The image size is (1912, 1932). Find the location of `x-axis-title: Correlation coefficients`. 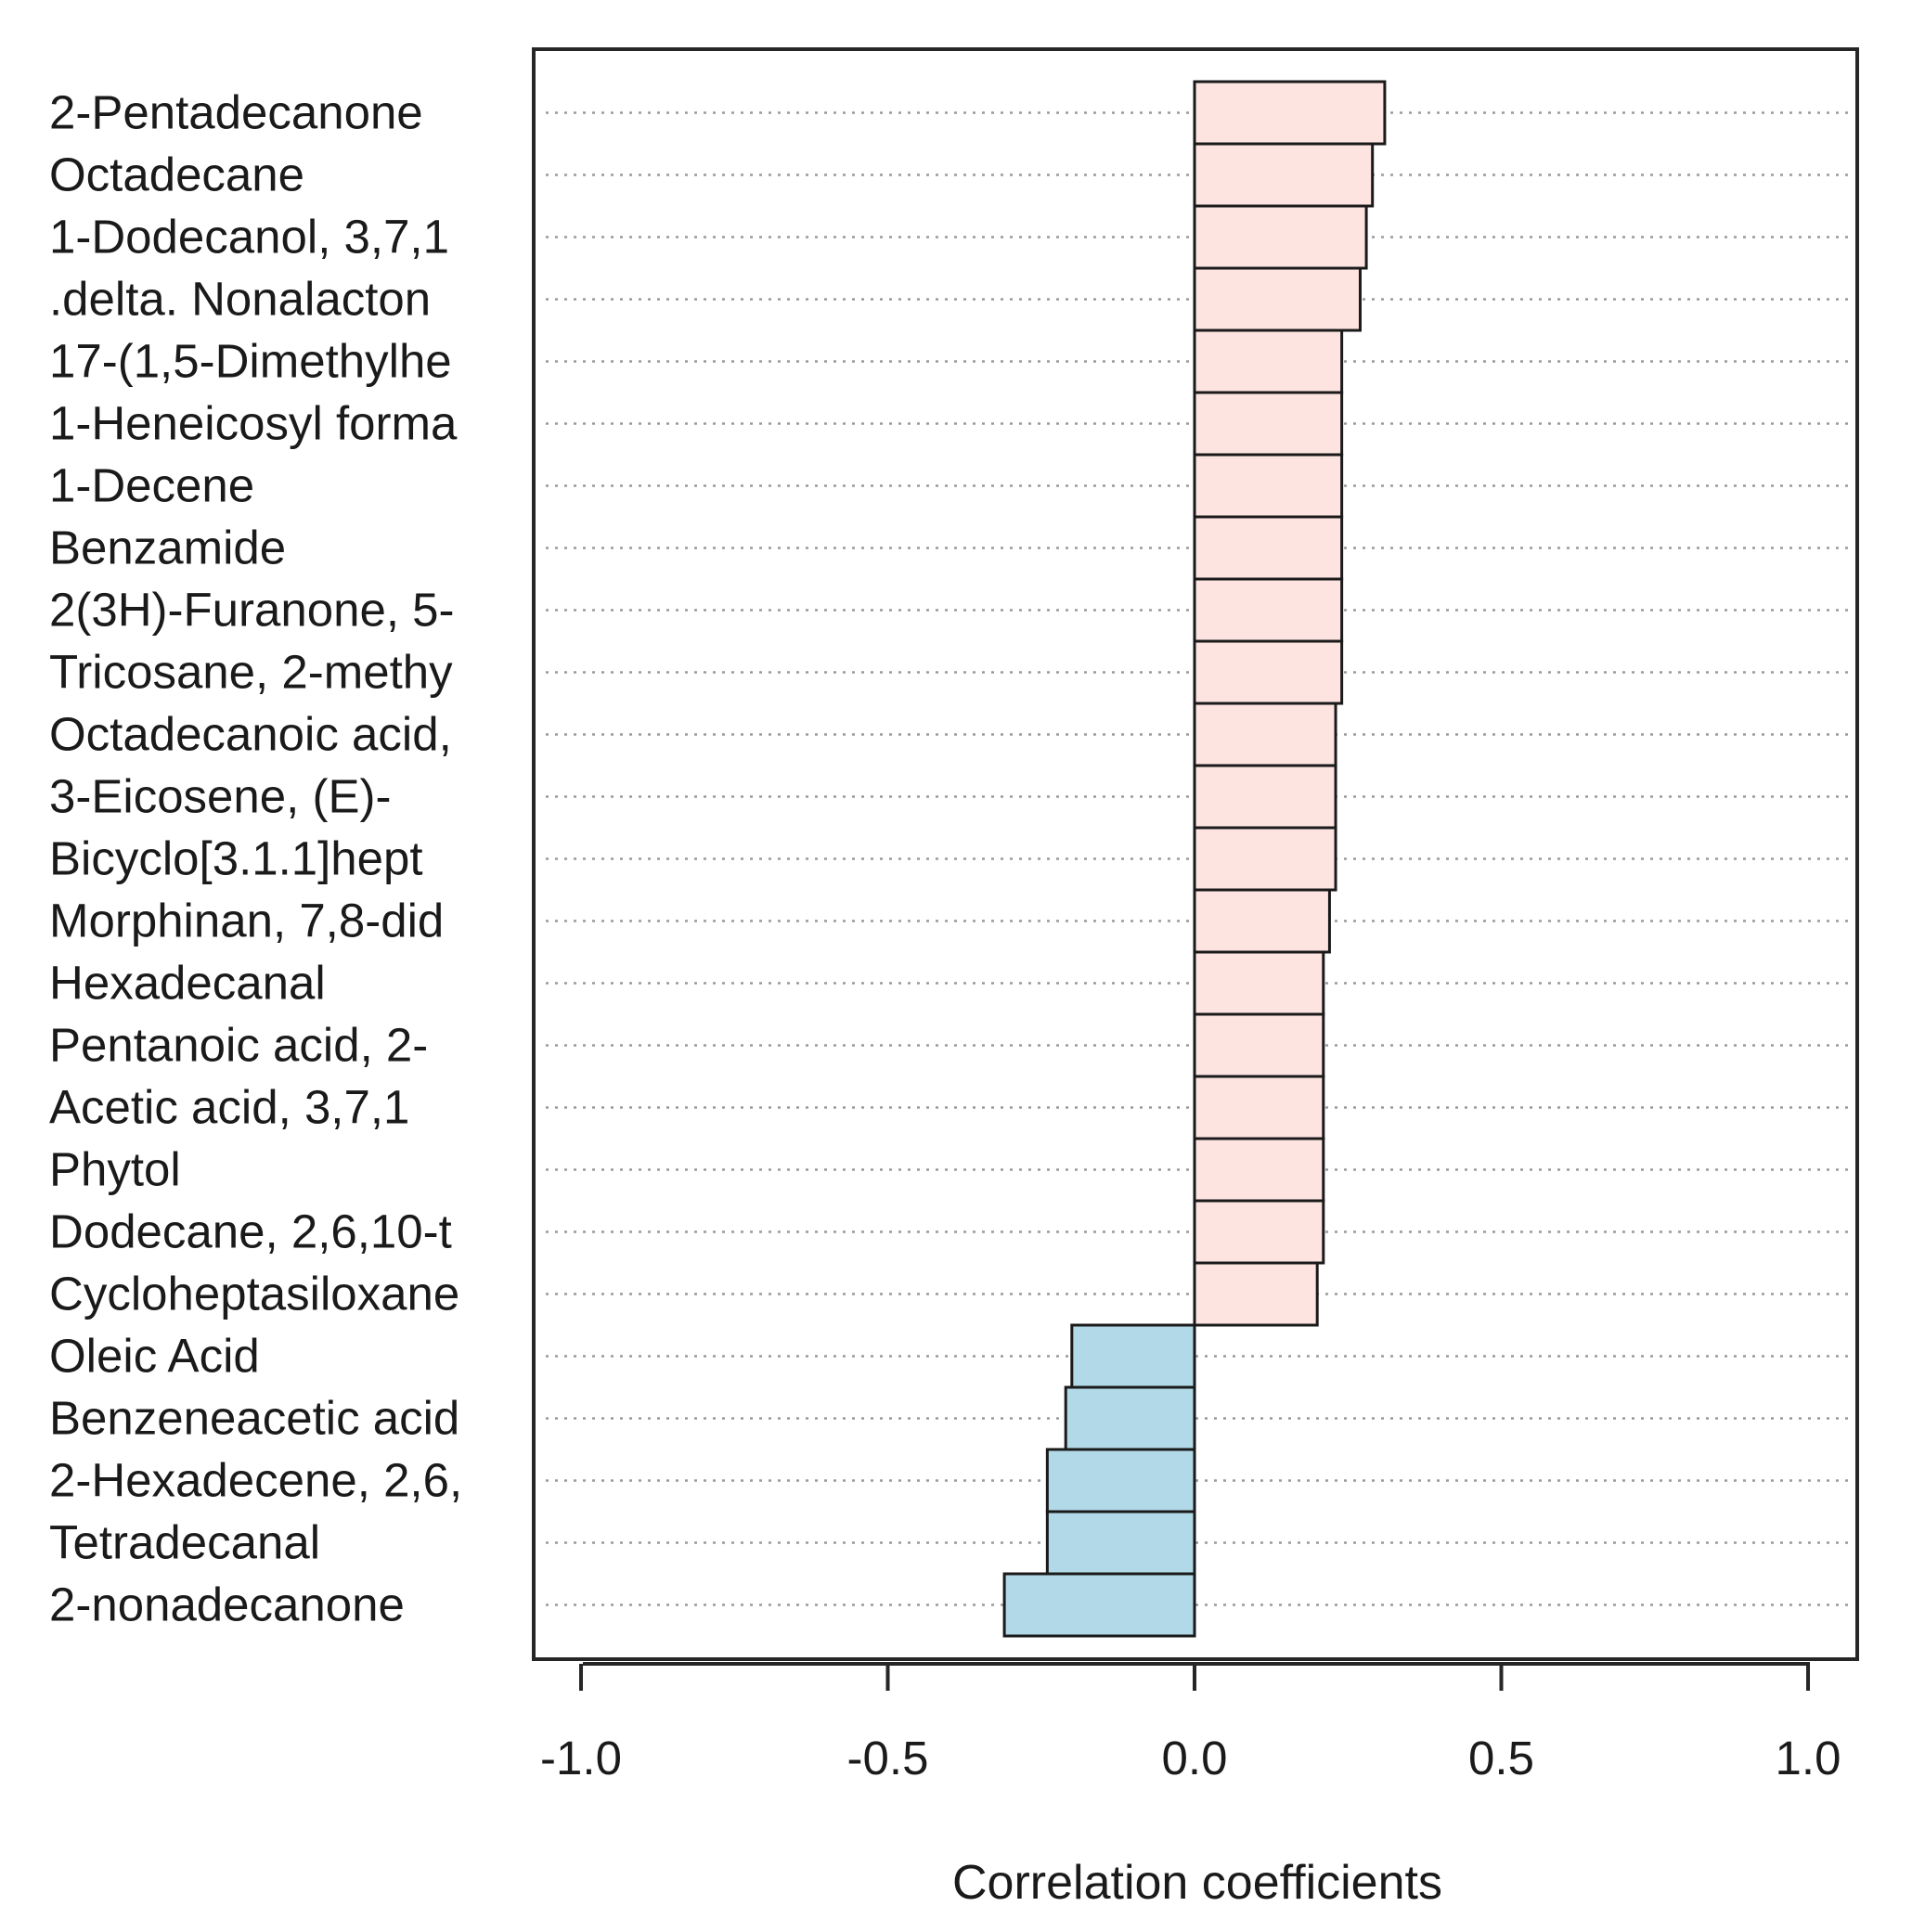

x-axis-title: Correlation coefficients is located at coordinates (1197, 1883).